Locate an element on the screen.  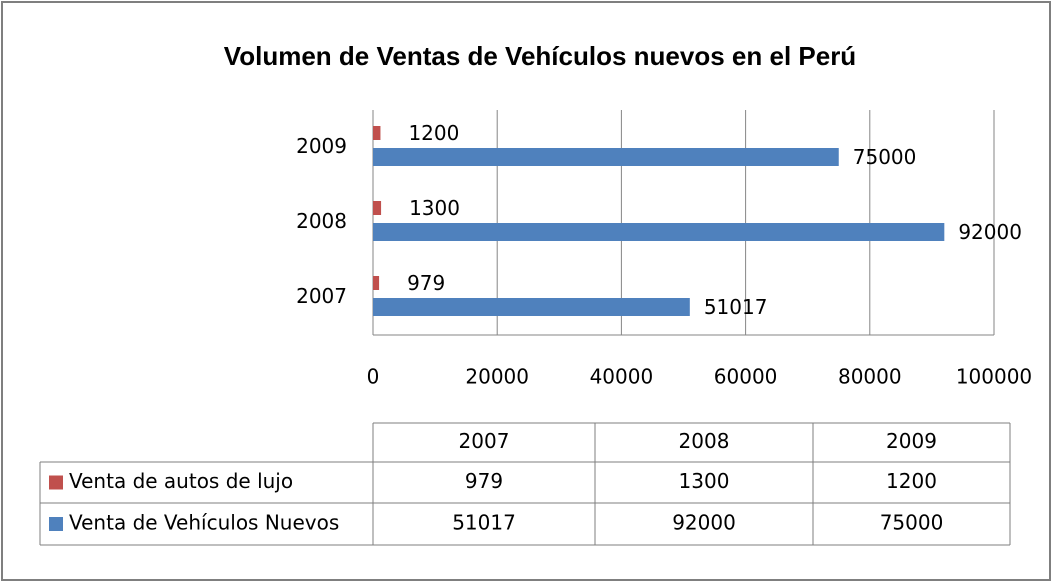
x-tick-label: 40000 is located at coordinates (622, 377).